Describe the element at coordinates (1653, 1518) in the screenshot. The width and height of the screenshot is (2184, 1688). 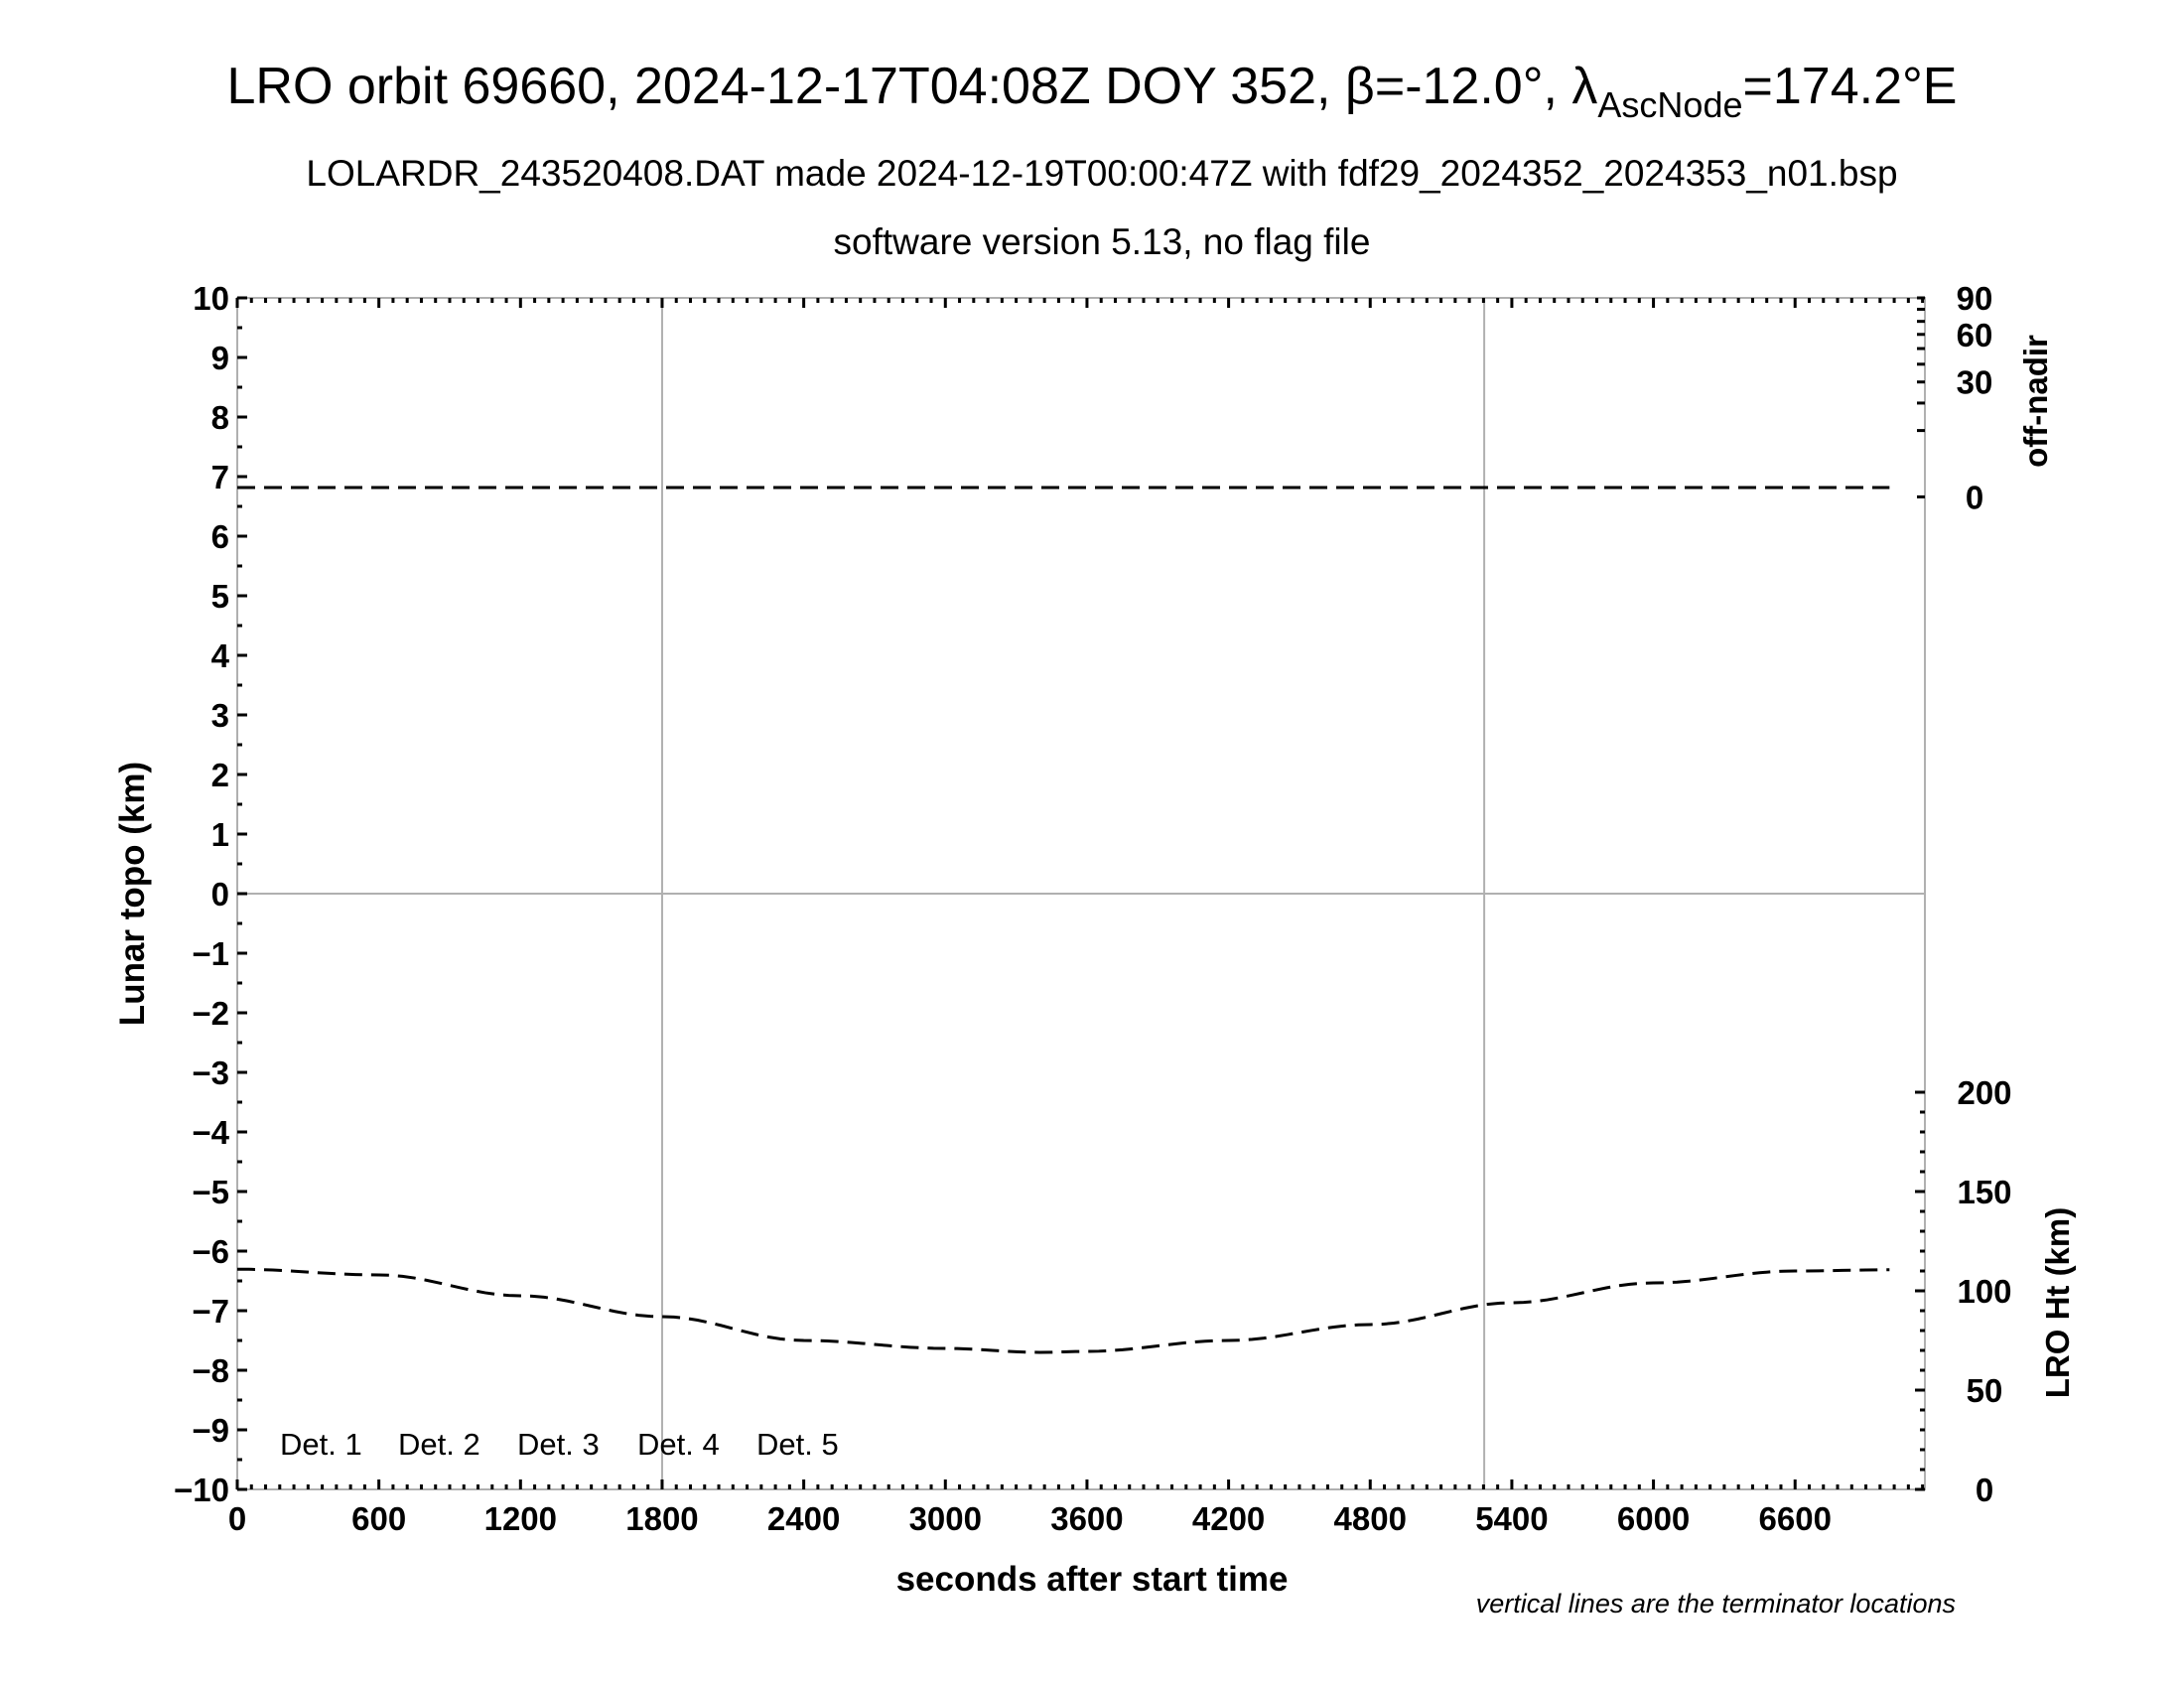
I see `x-tick-label: 6000` at that location.